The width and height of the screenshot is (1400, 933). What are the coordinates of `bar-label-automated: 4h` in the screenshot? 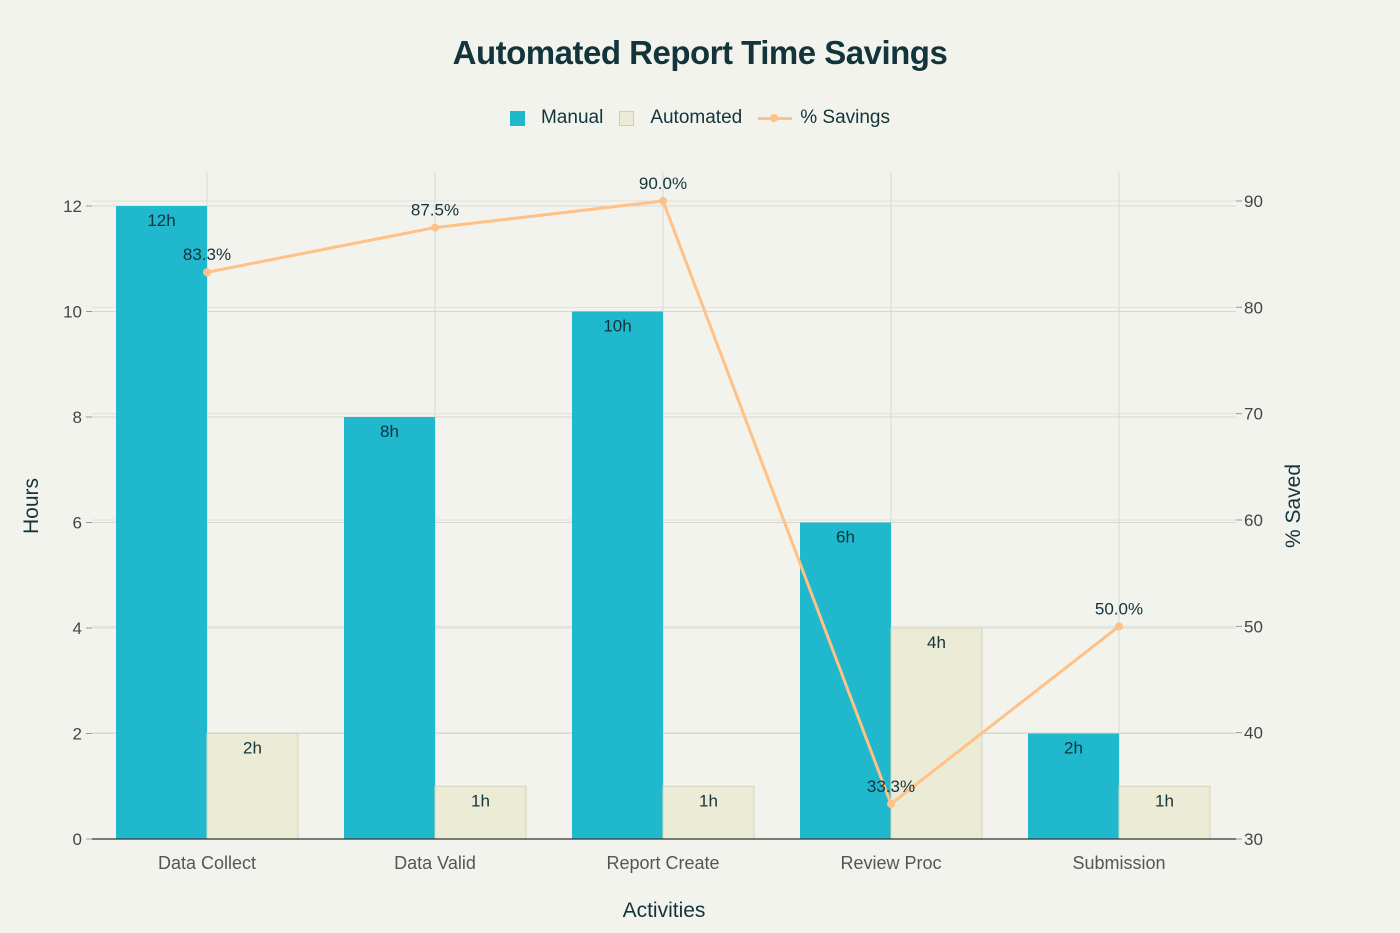 It's located at (936, 642).